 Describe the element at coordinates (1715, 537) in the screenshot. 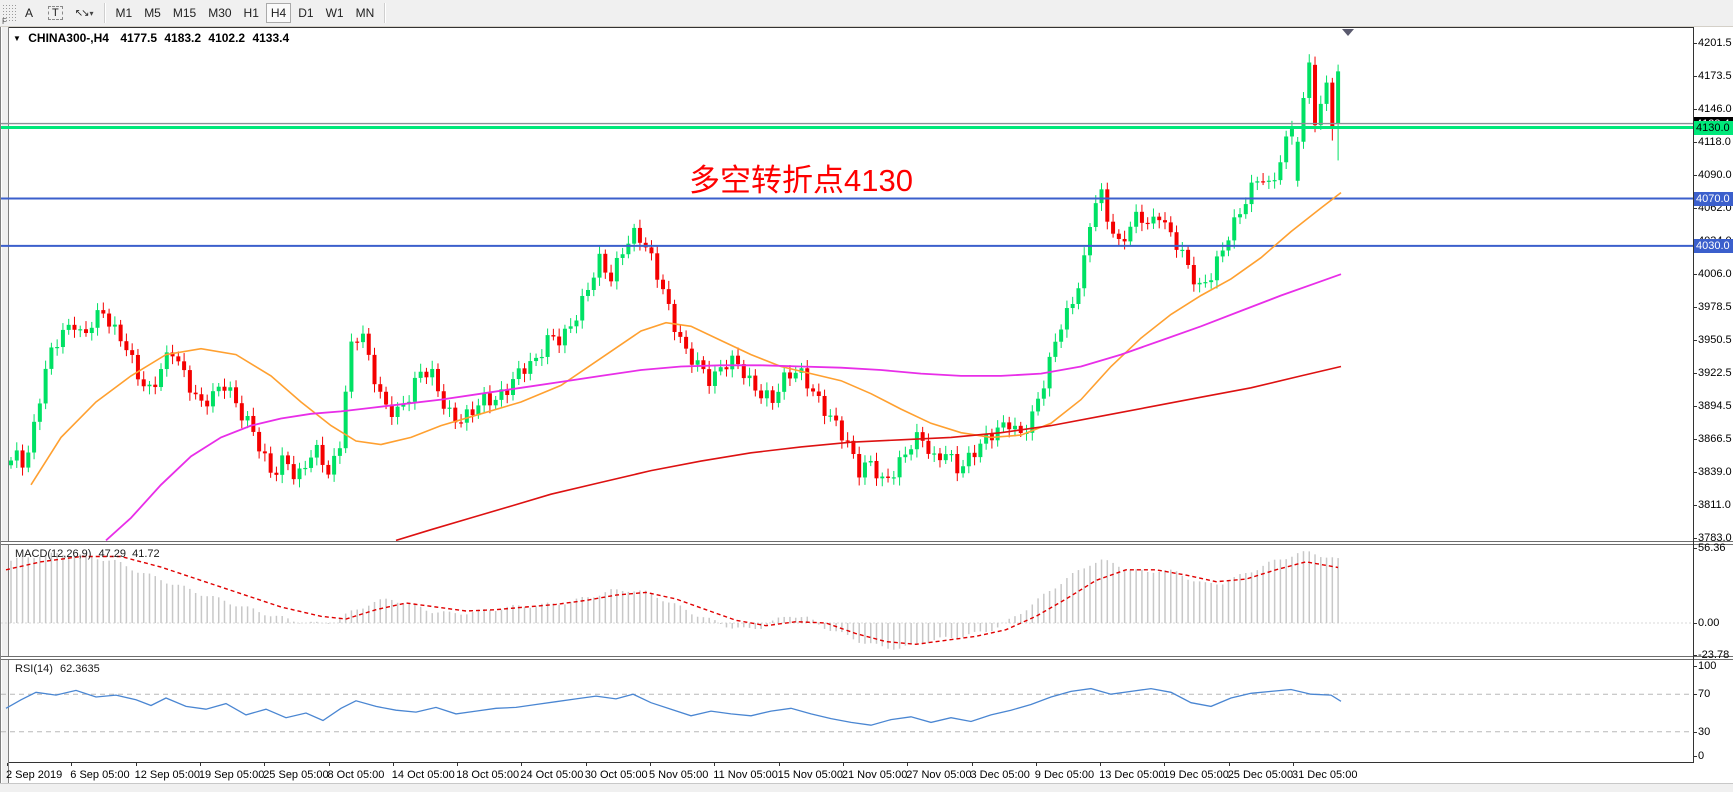

I see `price-tick: 3783.0` at that location.